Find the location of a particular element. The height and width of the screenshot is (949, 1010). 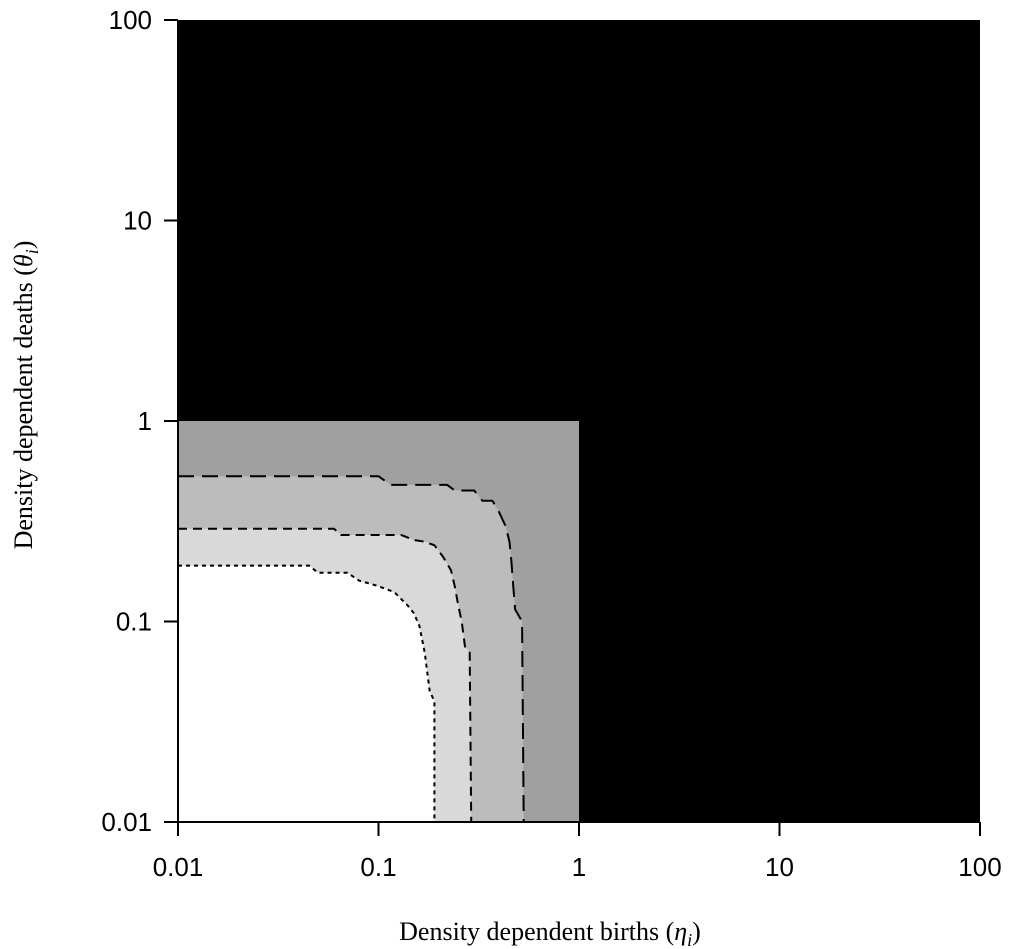

y-tick-label: 1 is located at coordinates (145, 421).